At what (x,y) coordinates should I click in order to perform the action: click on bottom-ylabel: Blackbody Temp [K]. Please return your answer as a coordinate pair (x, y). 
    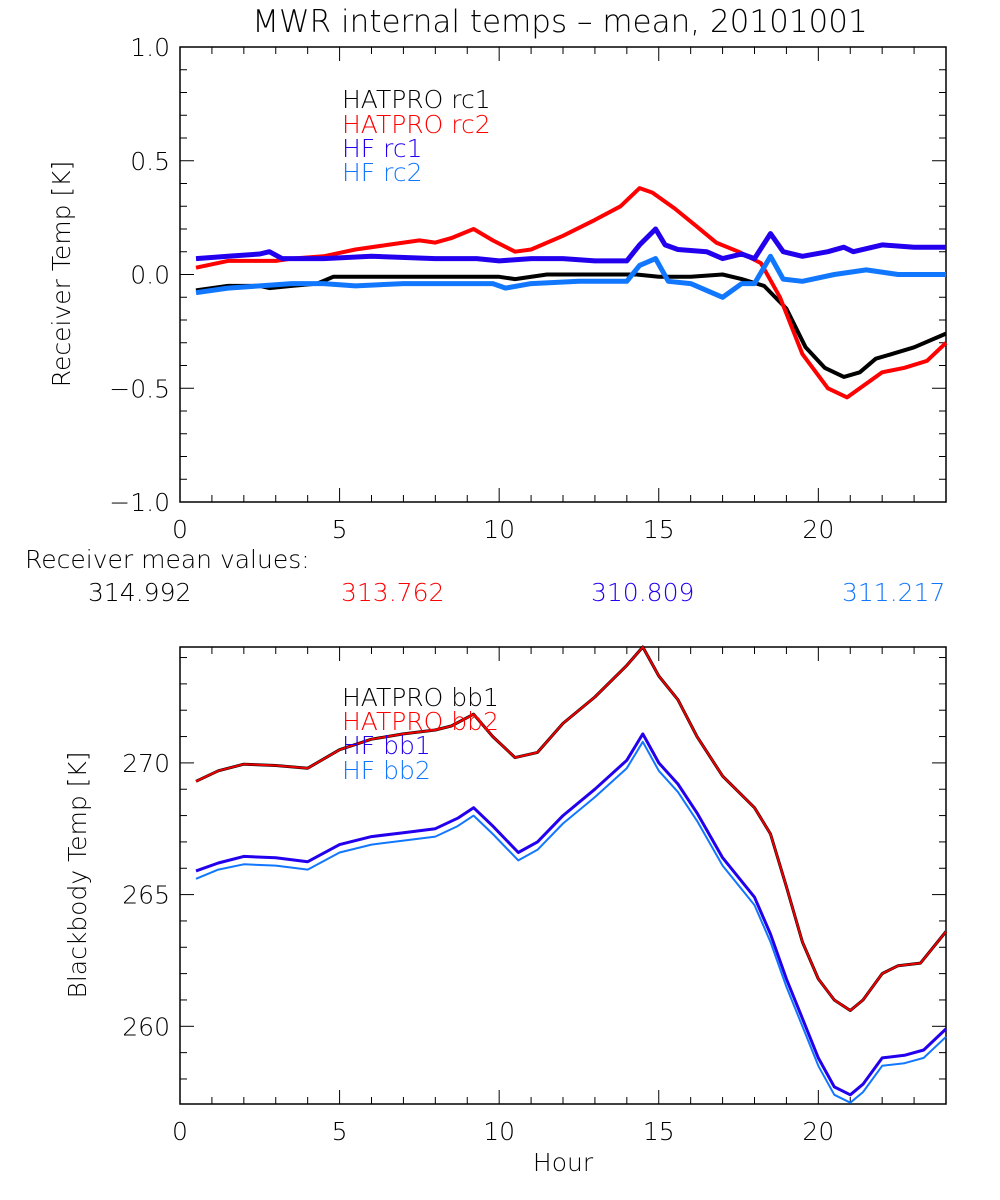
    Looking at the image, I should click on (77, 874).